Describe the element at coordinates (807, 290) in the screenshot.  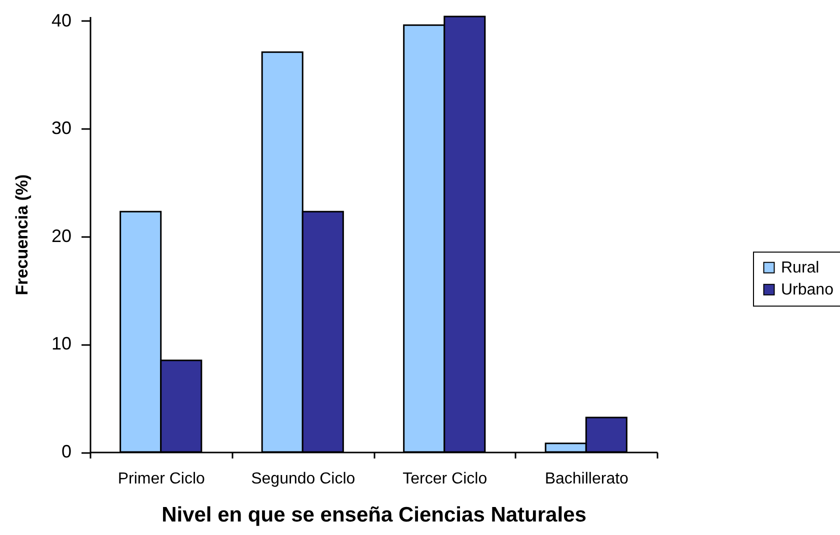
I see `legend-label: Urbano` at that location.